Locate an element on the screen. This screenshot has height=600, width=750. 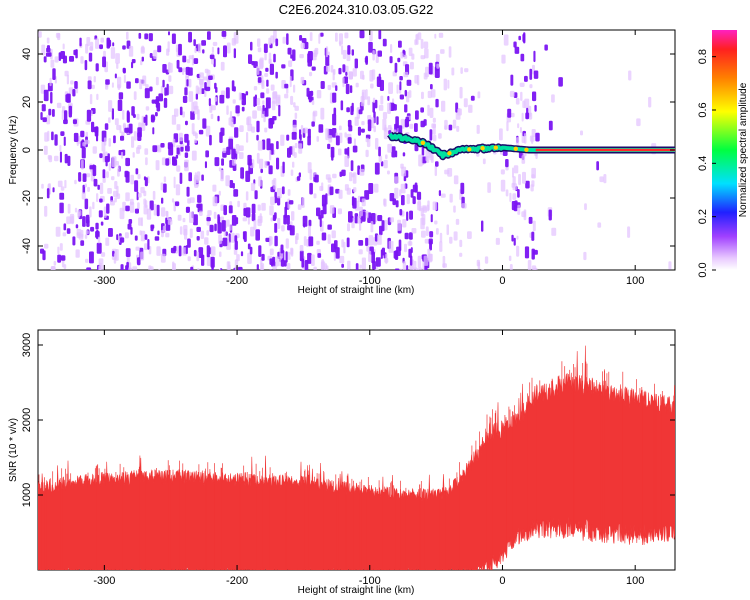
y-tick-label: 1000 is located at coordinates (27, 495).